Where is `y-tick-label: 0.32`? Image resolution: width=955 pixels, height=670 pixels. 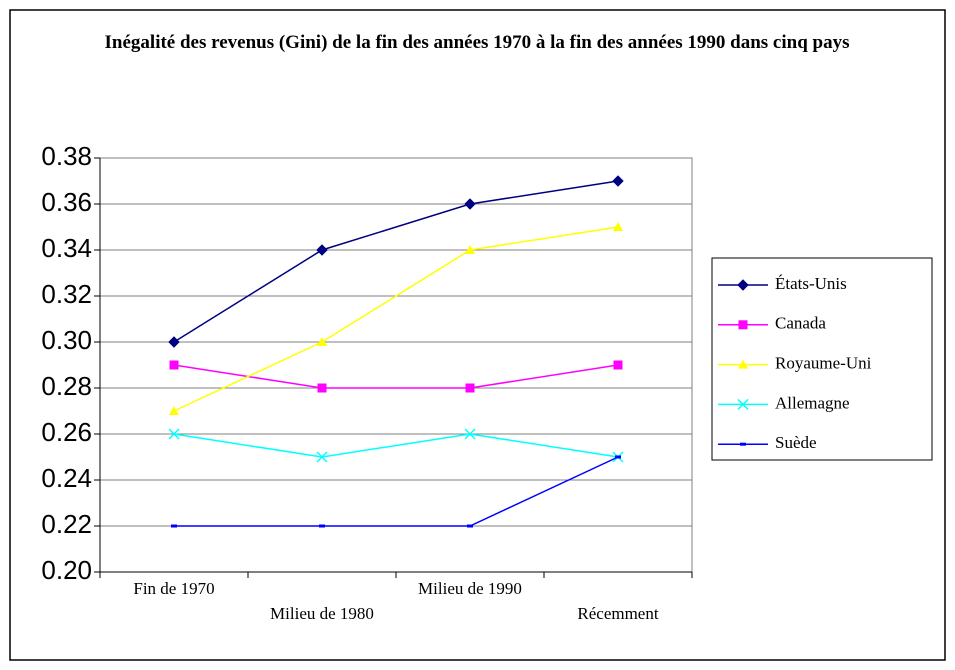 y-tick-label: 0.32 is located at coordinates (66, 294).